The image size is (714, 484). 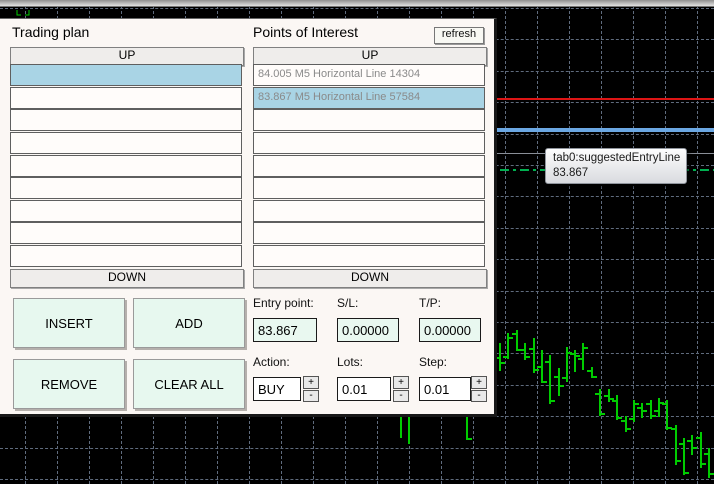 I want to click on sl-label: S/L:, so click(x=348, y=303).